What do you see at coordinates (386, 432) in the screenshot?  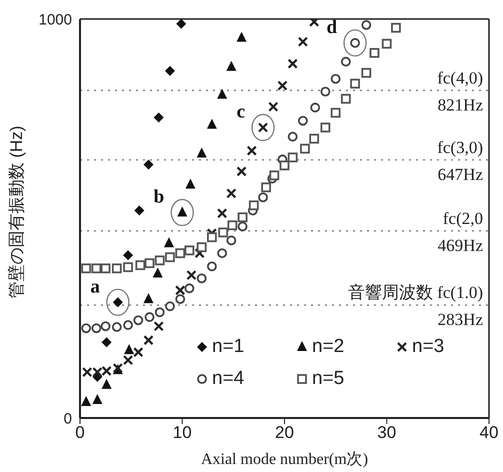 I see `x-tick-label: 30` at bounding box center [386, 432].